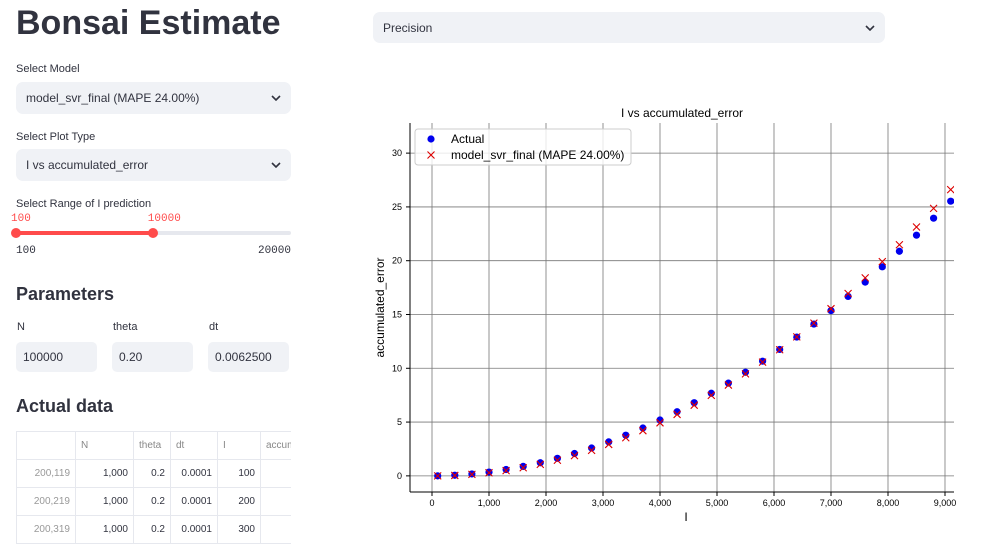 This screenshot has width=986, height=544. What do you see at coordinates (152, 357) in the screenshot?
I see `text-input: 0.20` at bounding box center [152, 357].